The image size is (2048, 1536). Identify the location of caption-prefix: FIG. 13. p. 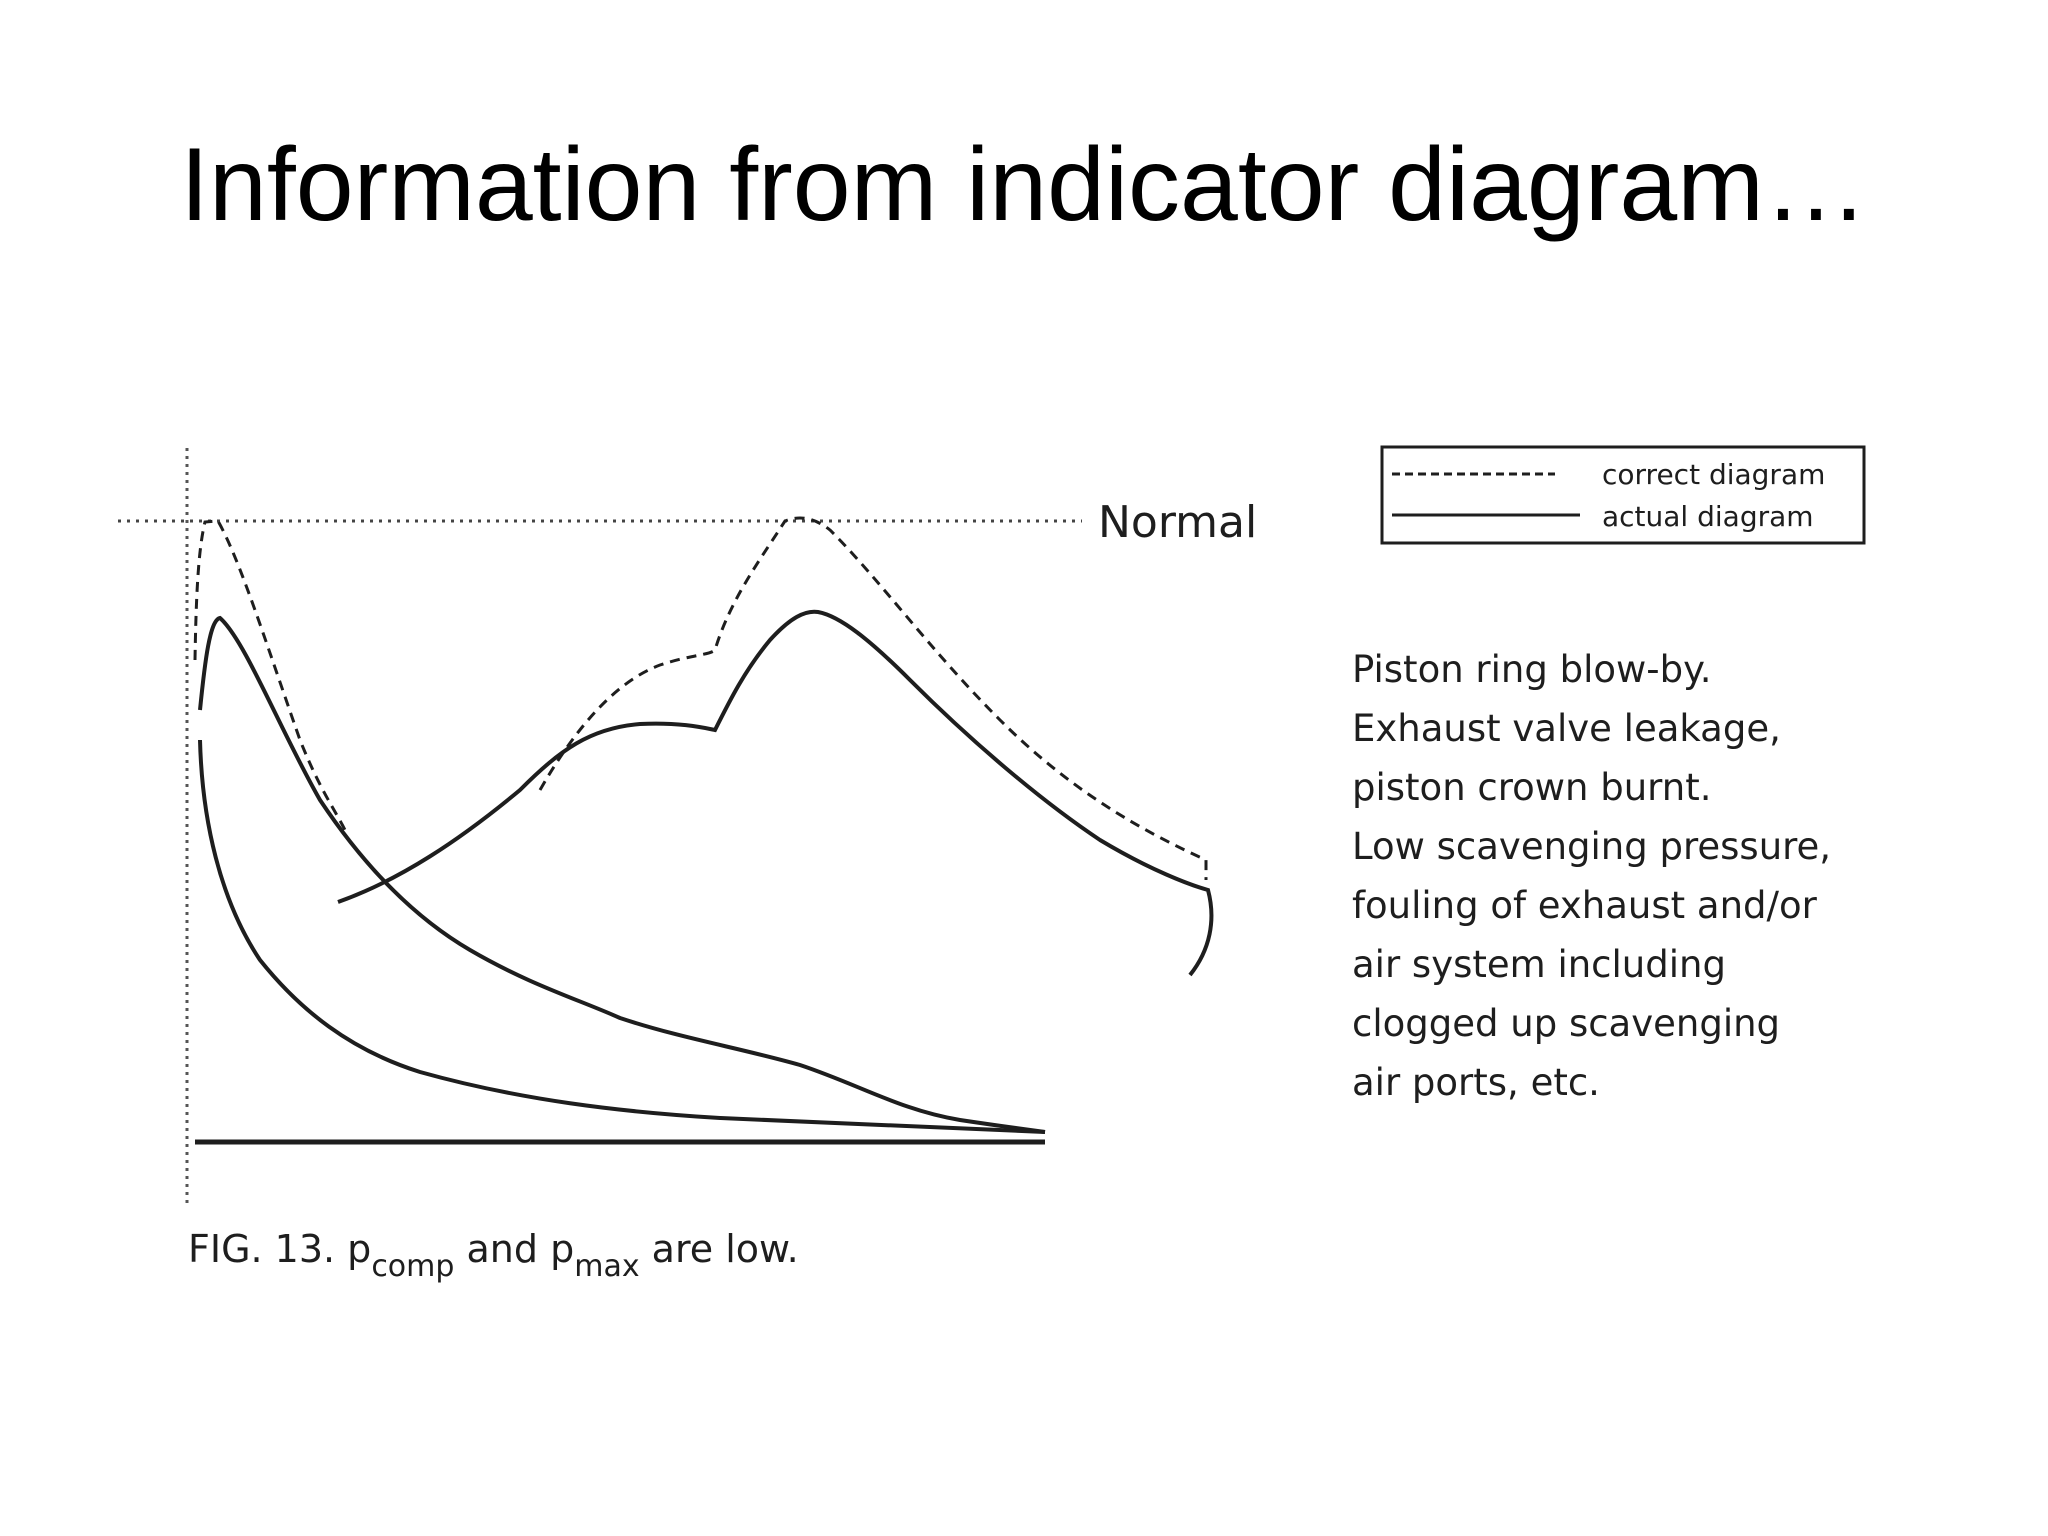
(279, 1249).